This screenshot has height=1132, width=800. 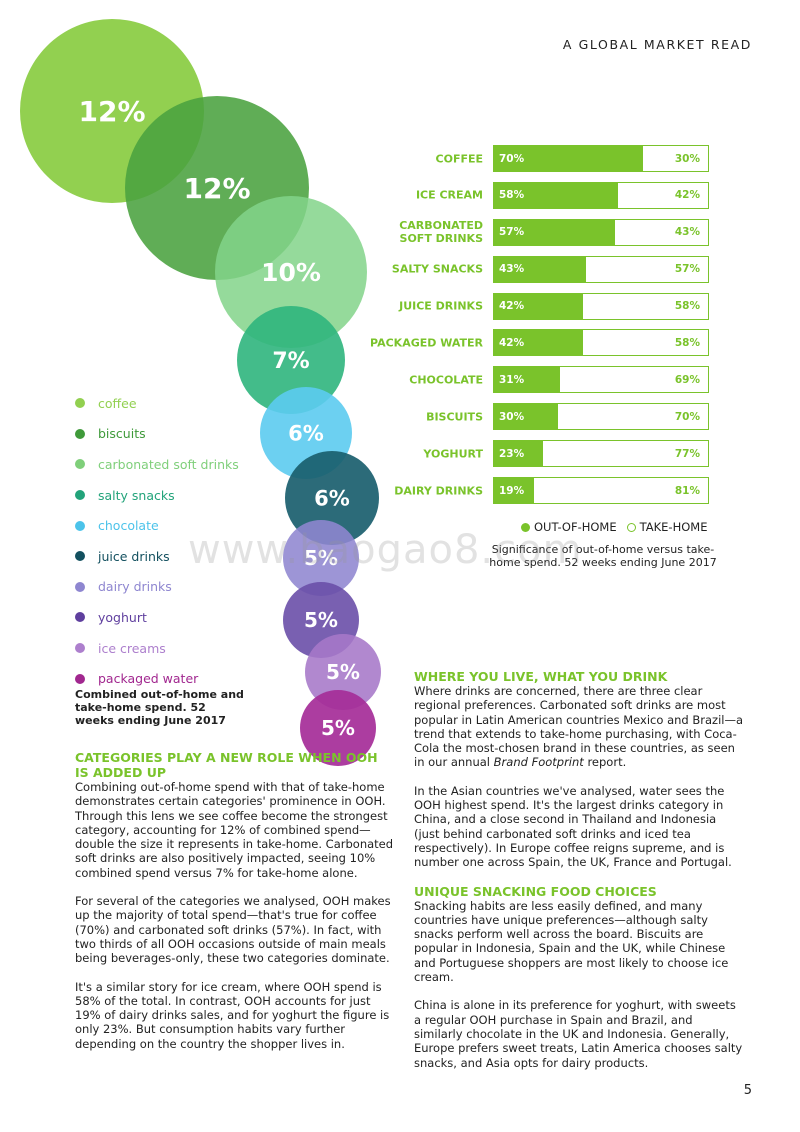 I want to click on legend-label: coffee, so click(x=117, y=403).